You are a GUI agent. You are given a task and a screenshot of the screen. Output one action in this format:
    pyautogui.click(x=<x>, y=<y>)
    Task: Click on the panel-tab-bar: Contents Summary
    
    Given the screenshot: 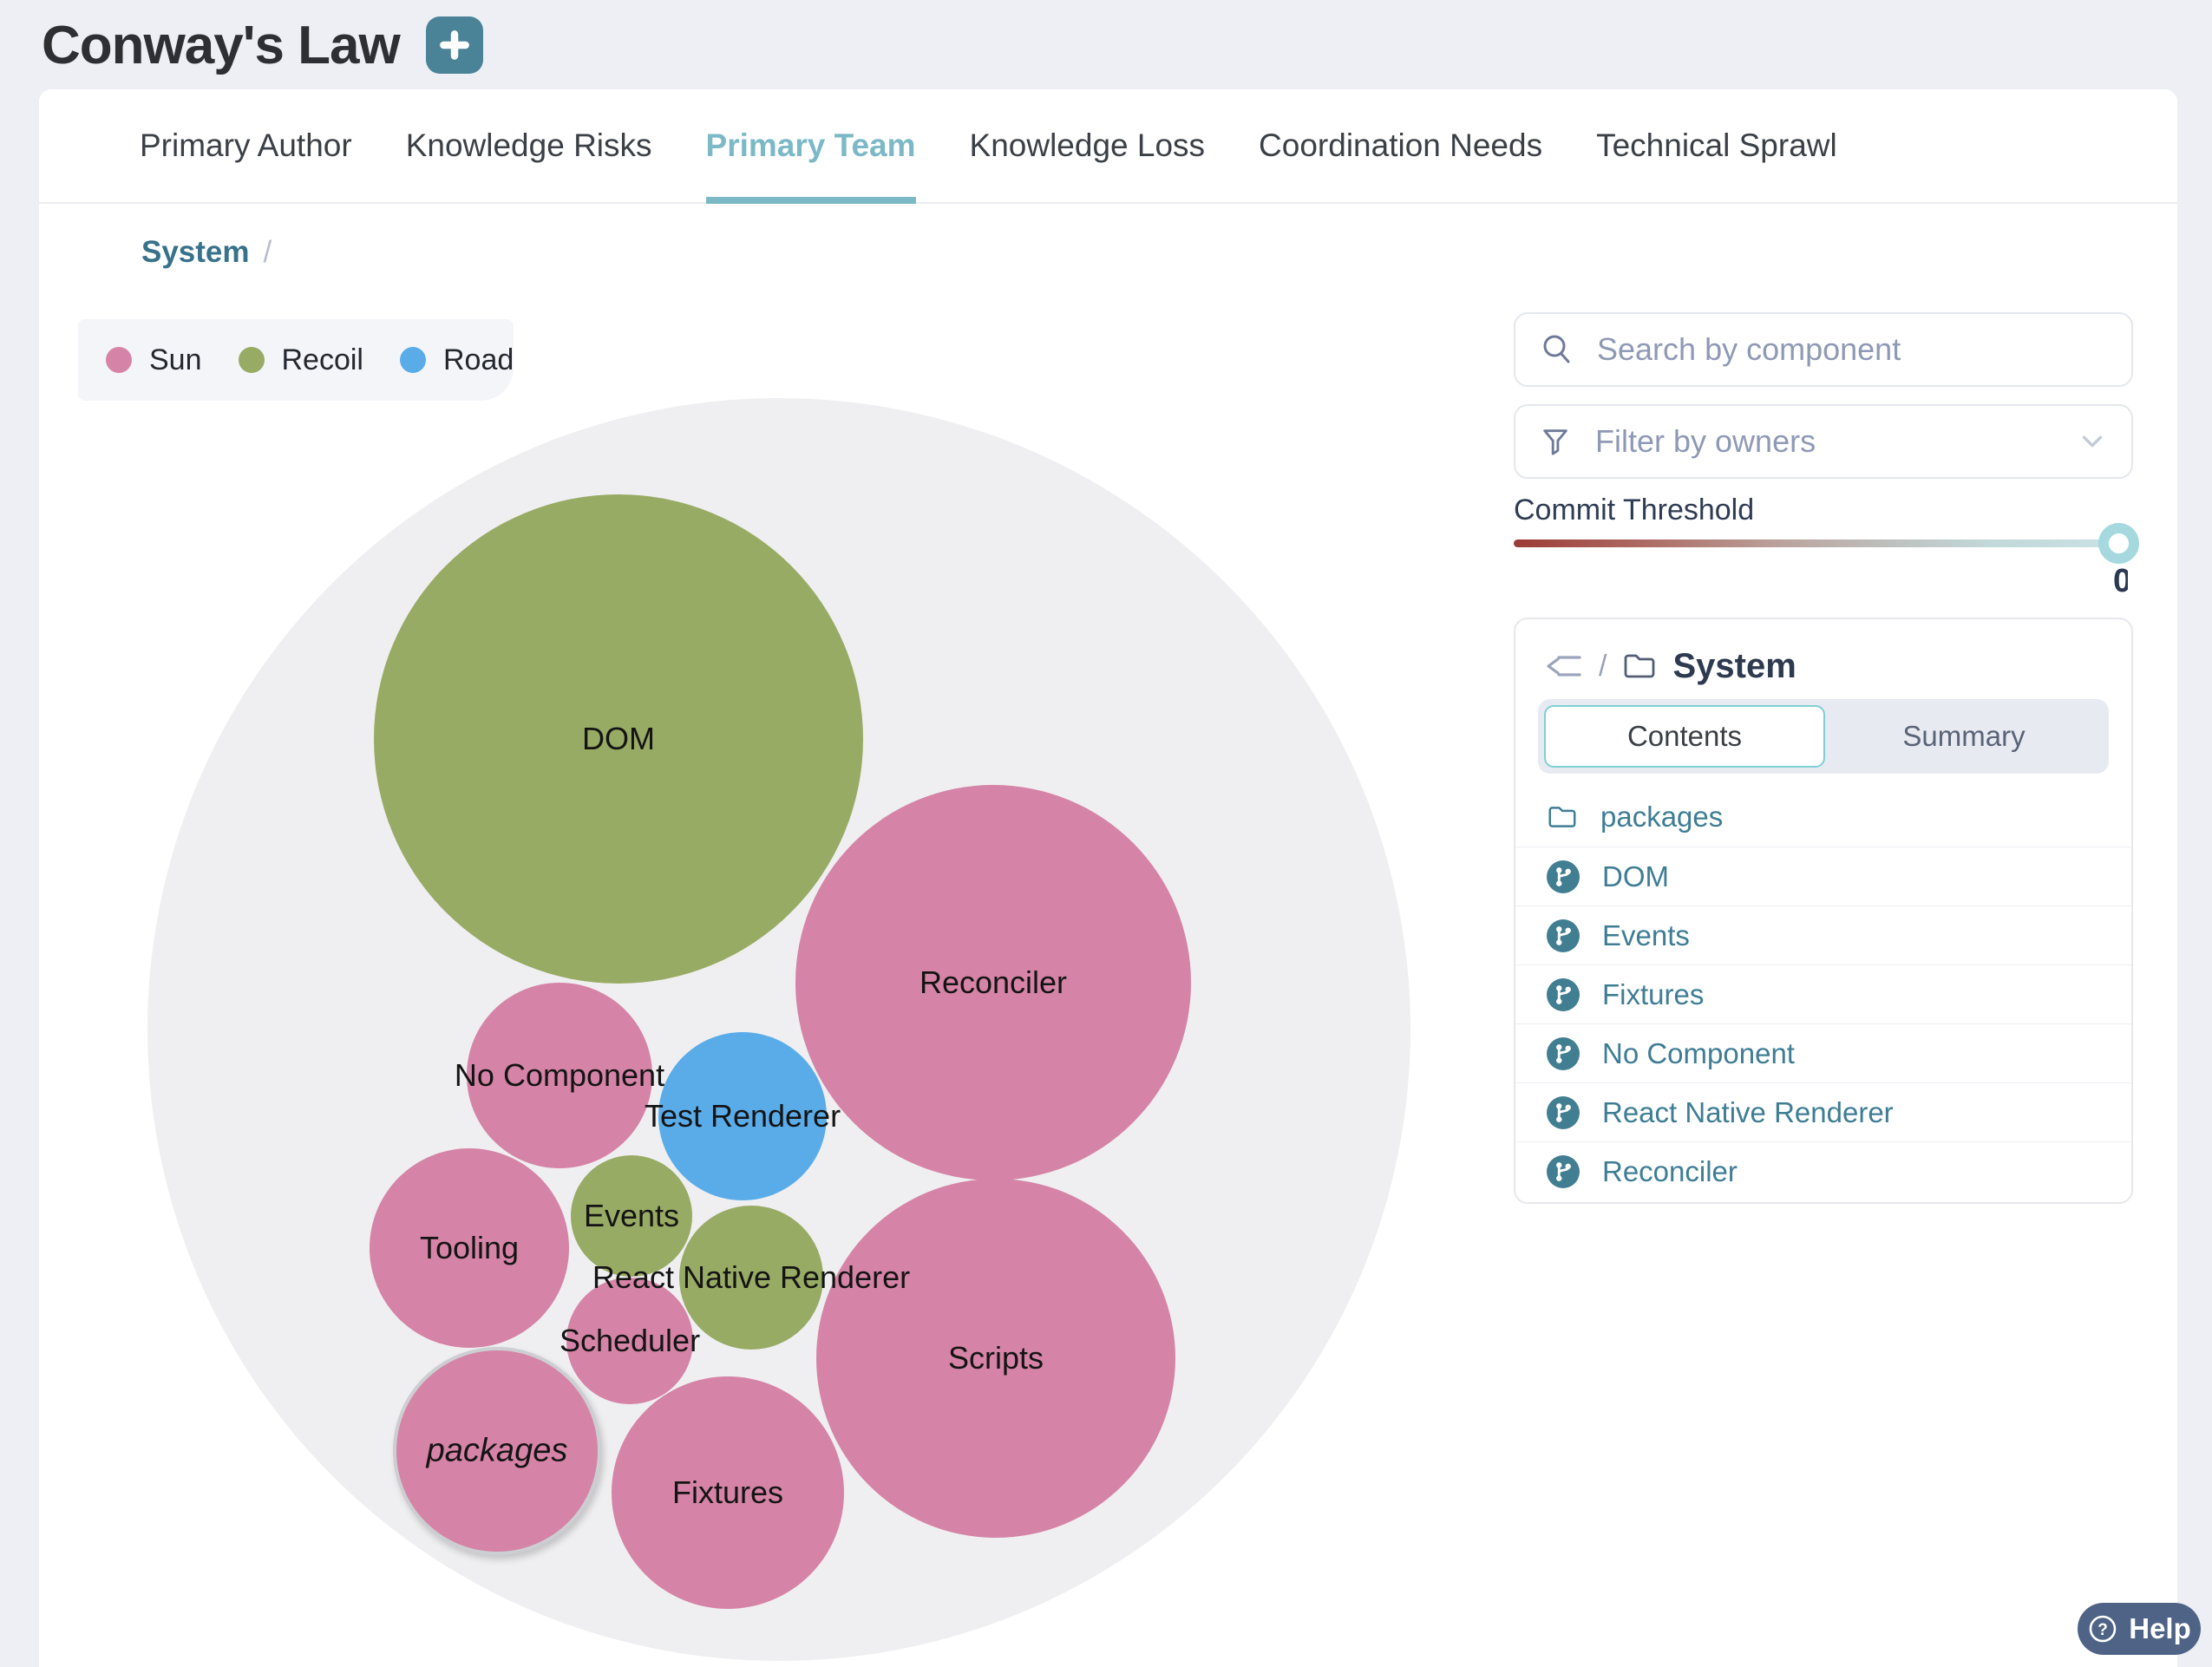 What is the action you would take?
    pyautogui.click(x=1824, y=736)
    